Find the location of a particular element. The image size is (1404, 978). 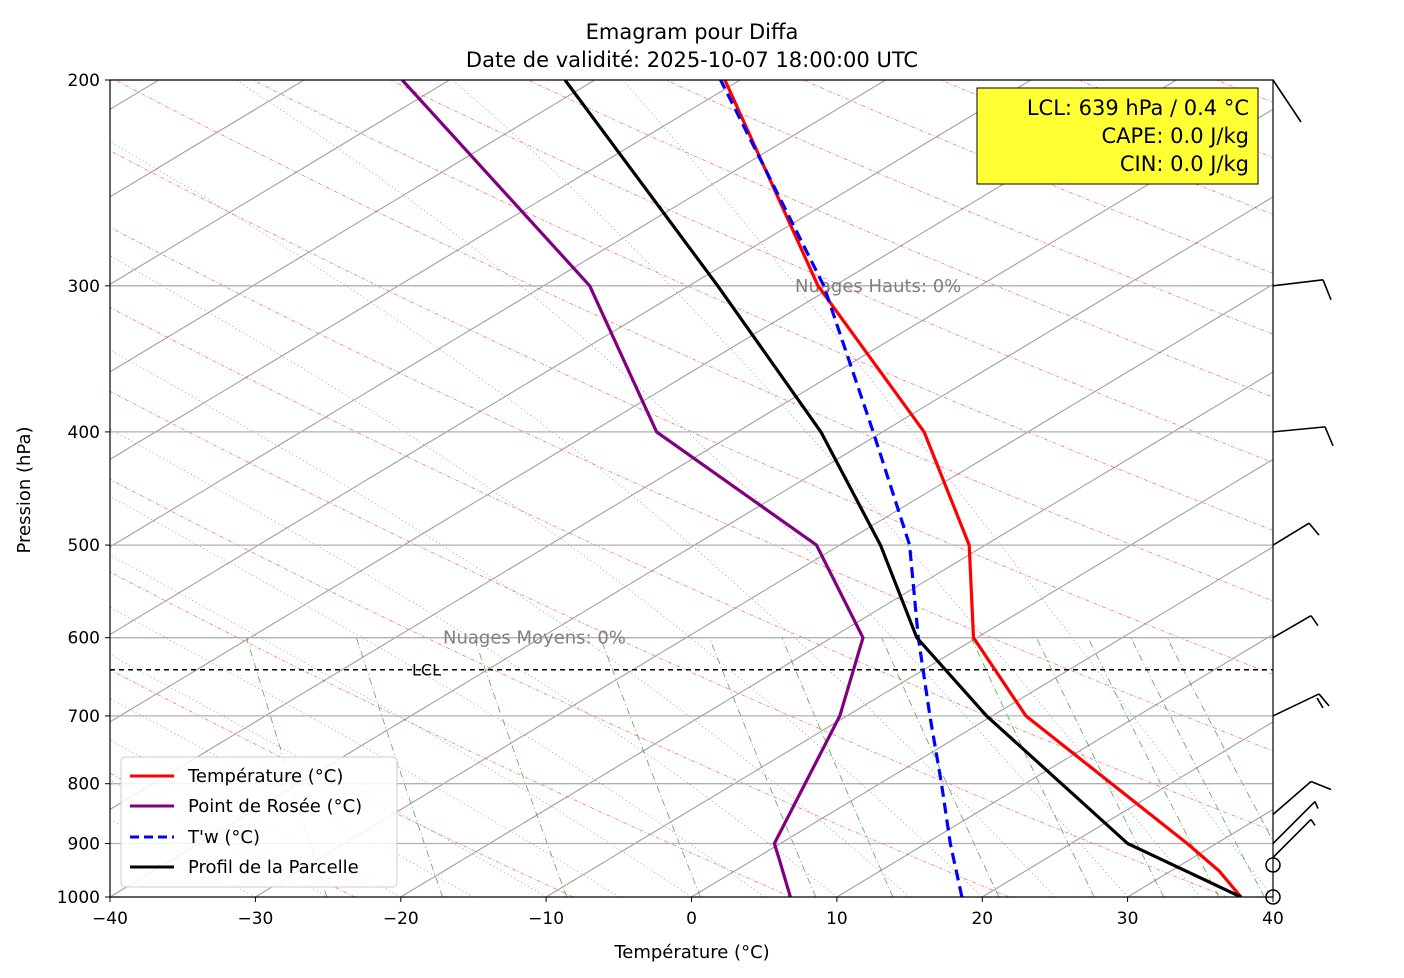

y-tick-label: 300 is located at coordinates (84, 287).